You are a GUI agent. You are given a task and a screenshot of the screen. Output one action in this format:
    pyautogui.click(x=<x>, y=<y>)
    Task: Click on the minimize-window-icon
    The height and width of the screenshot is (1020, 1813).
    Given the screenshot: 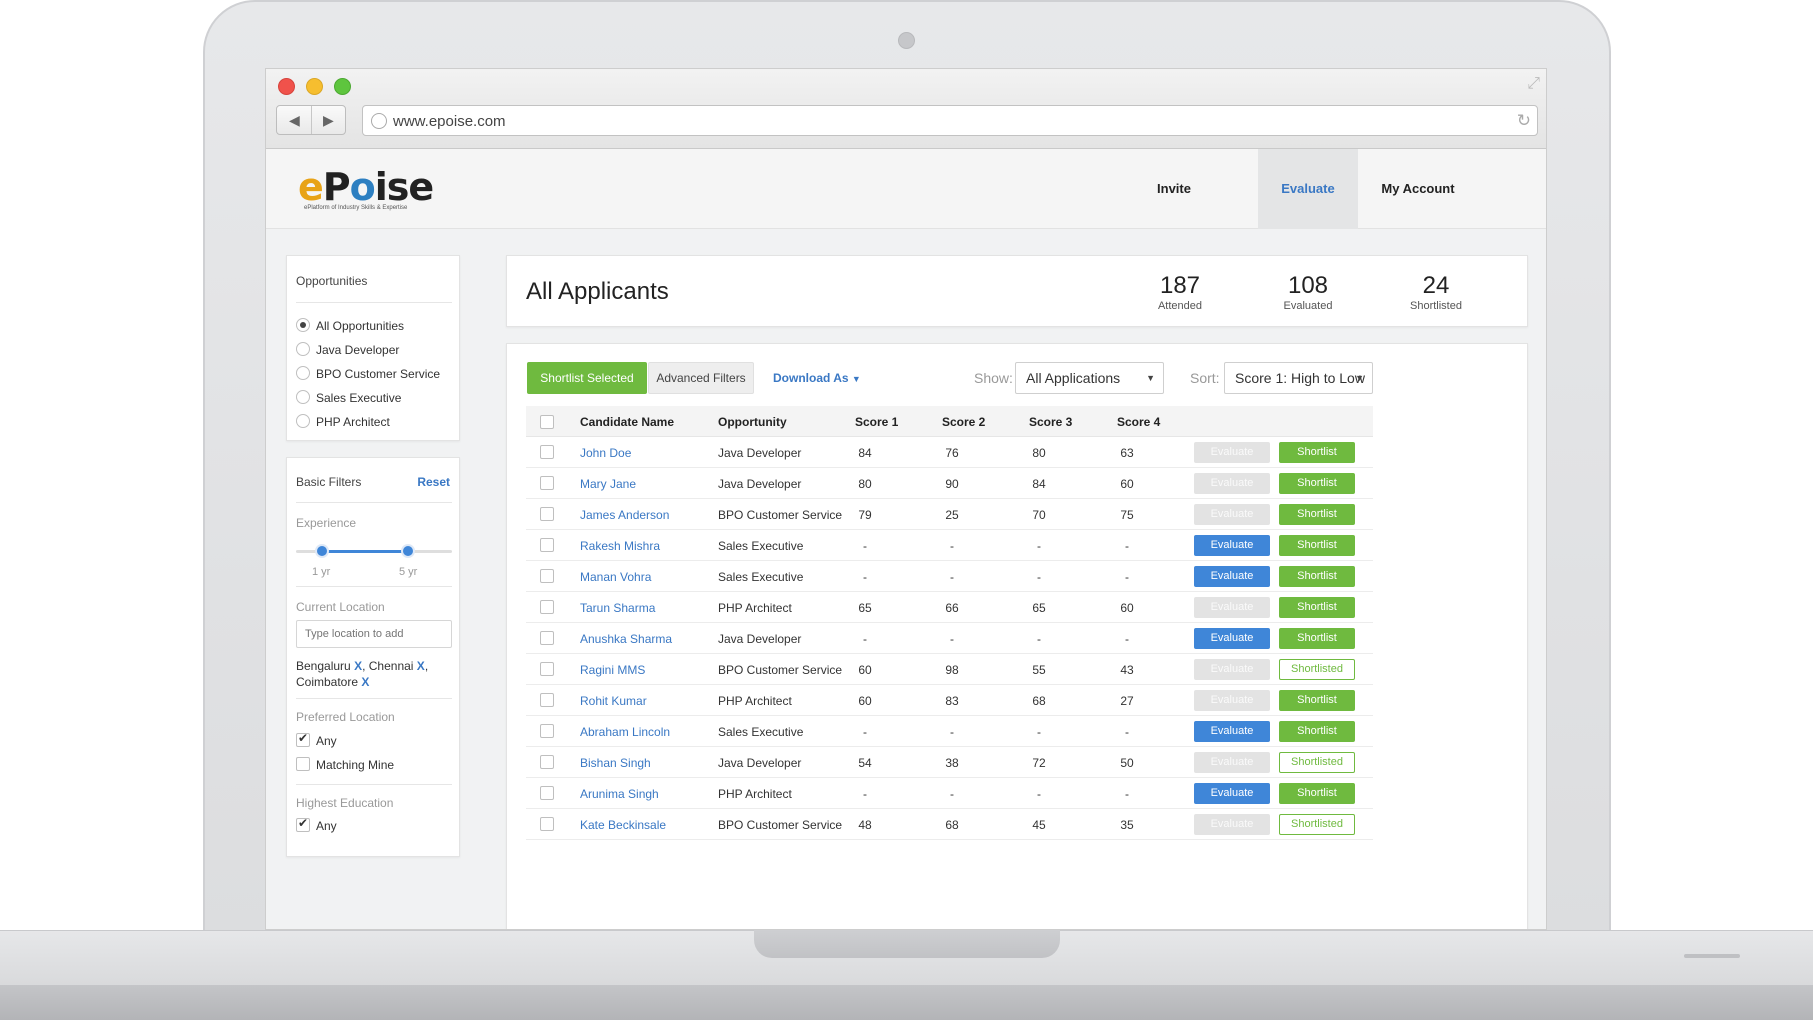 What is the action you would take?
    pyautogui.click(x=314, y=86)
    